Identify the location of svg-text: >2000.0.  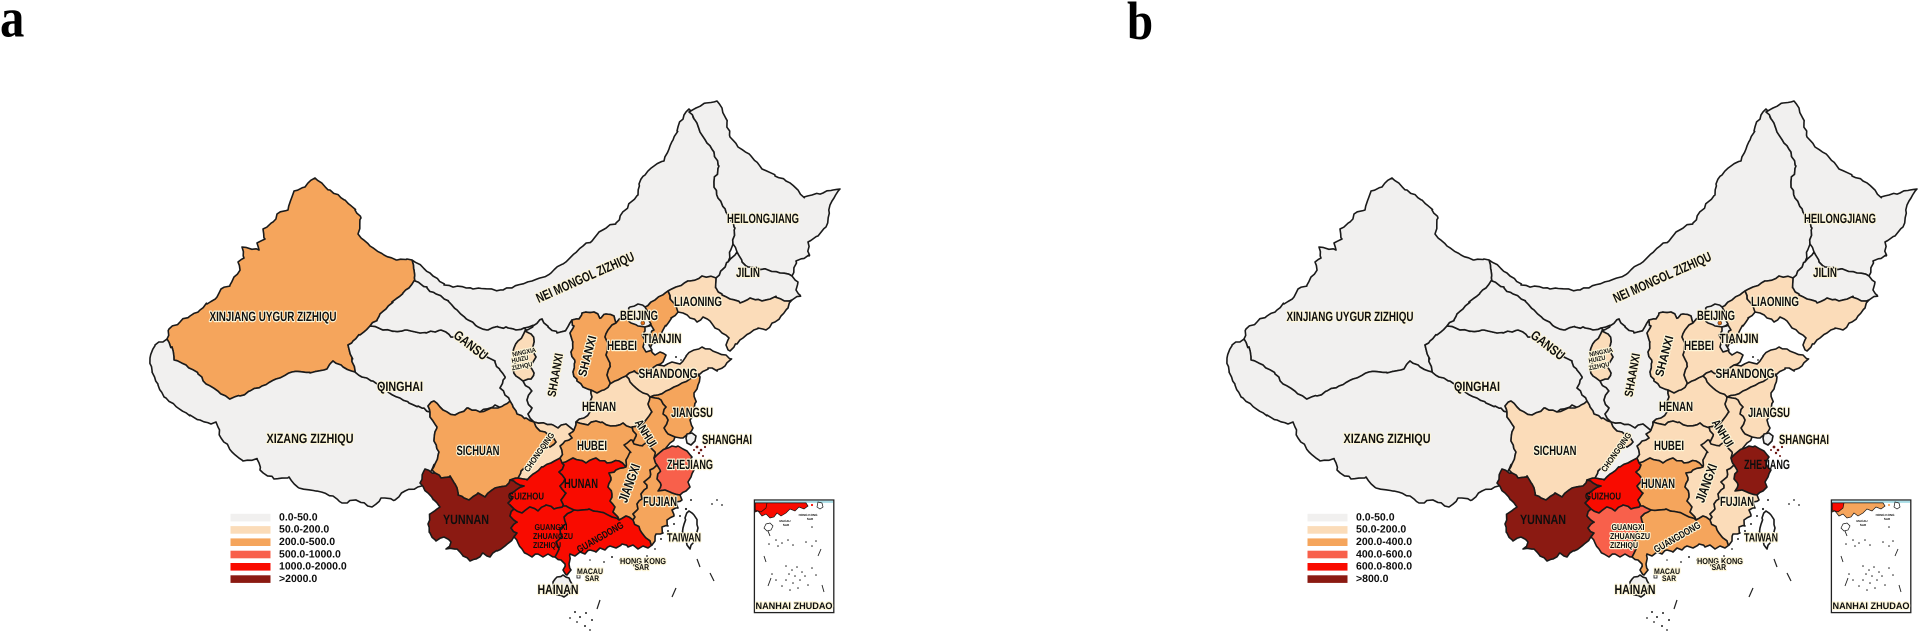
(298, 579).